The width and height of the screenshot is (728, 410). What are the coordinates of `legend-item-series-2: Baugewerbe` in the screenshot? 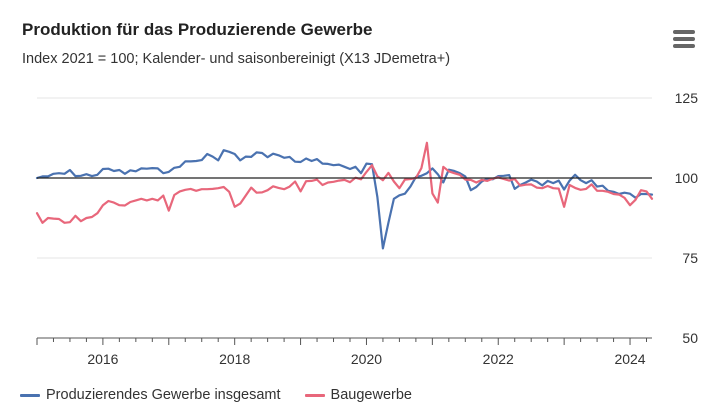 It's located at (358, 395).